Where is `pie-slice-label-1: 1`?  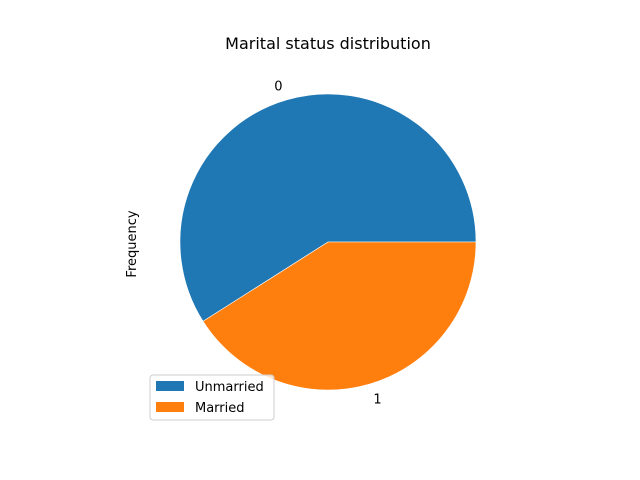
pie-slice-label-1: 1 is located at coordinates (377, 399).